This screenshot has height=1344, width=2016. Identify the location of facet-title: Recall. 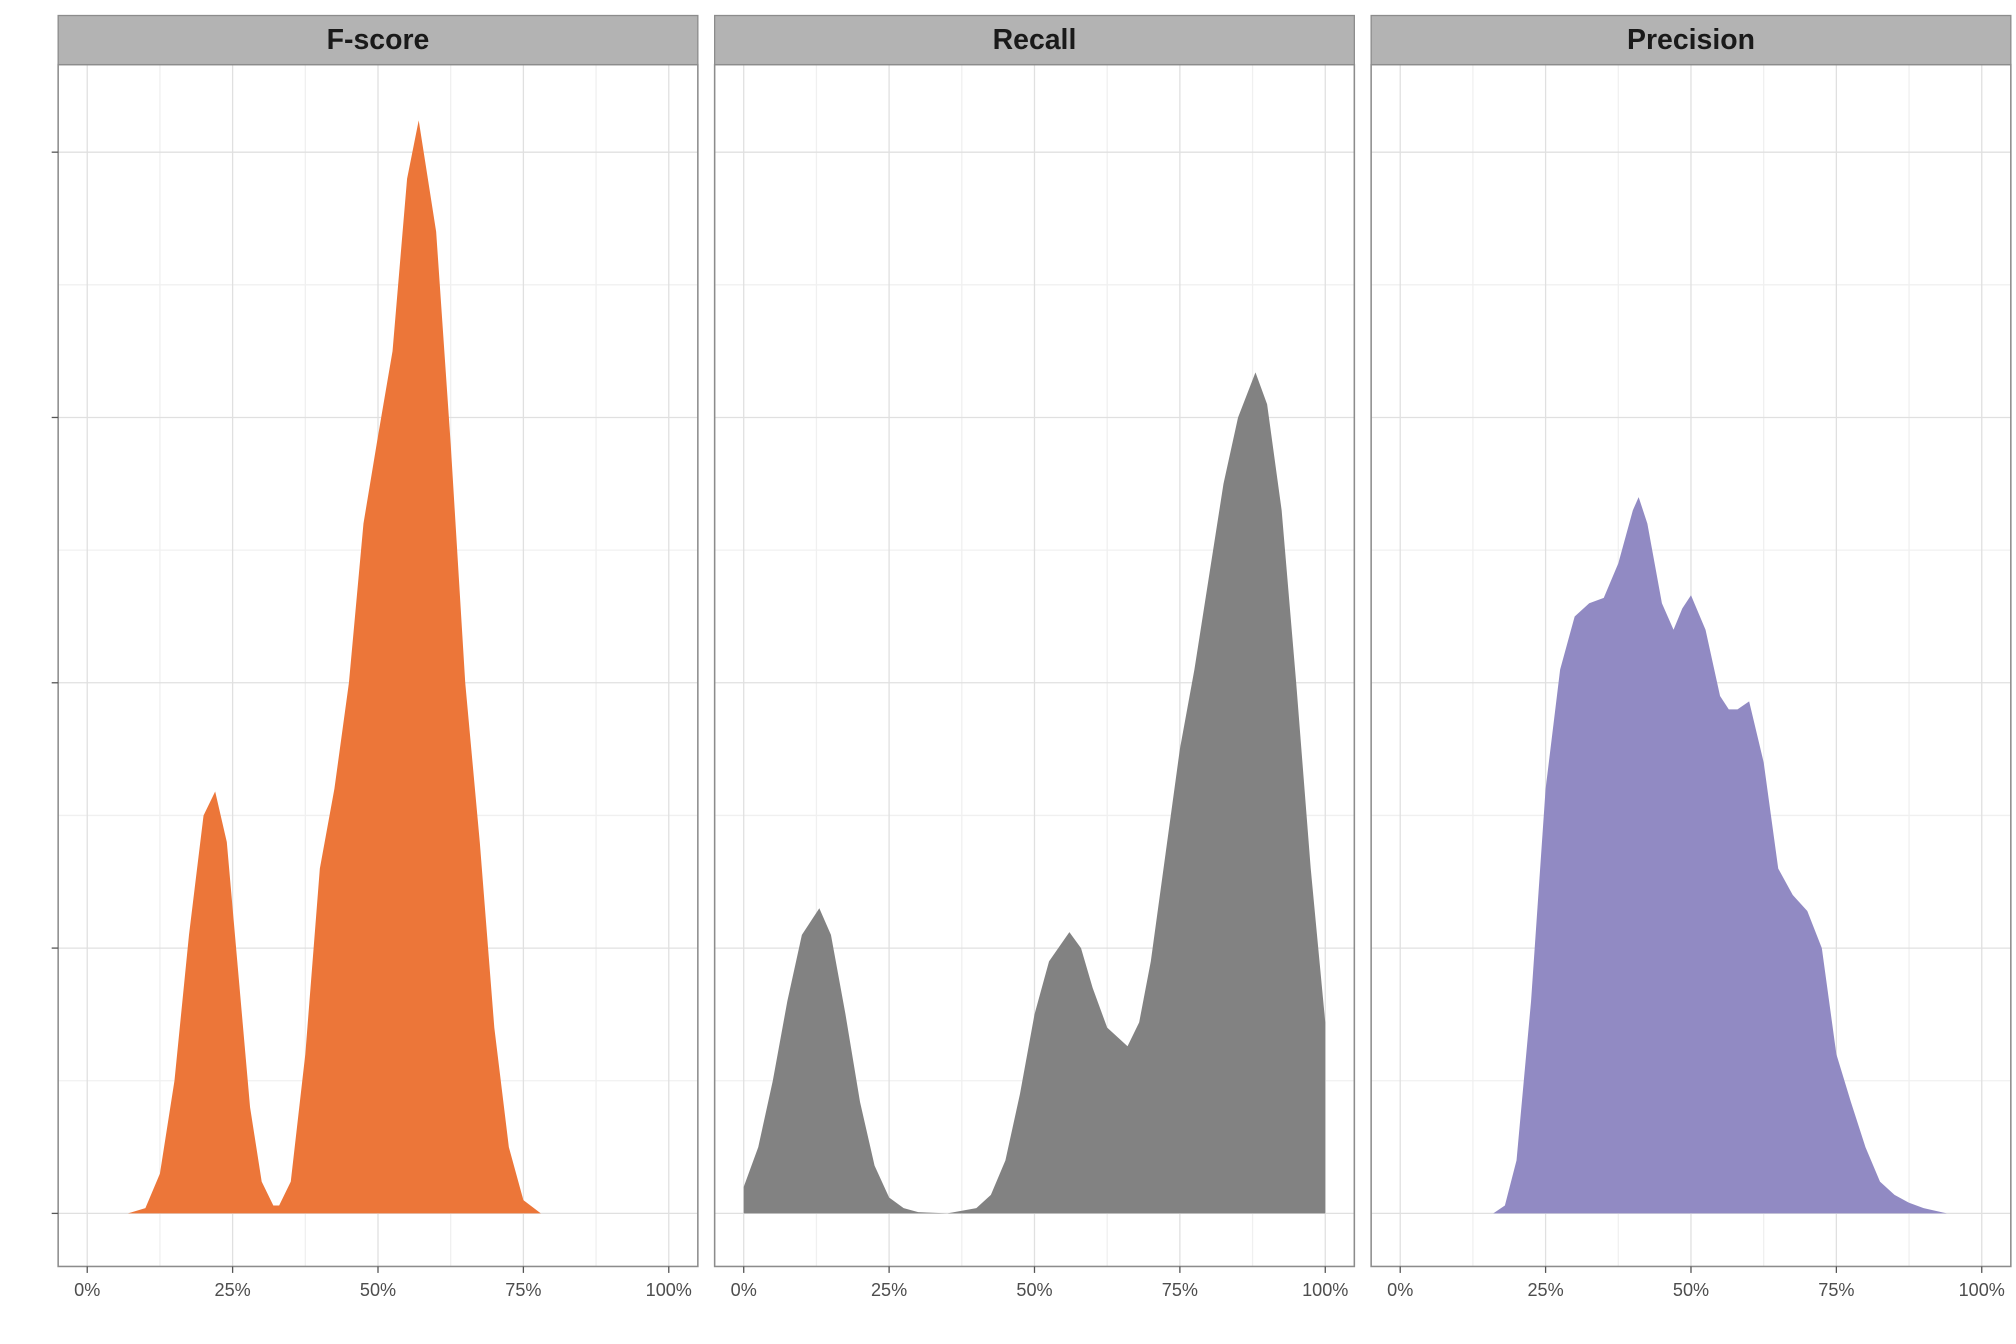
(1035, 40).